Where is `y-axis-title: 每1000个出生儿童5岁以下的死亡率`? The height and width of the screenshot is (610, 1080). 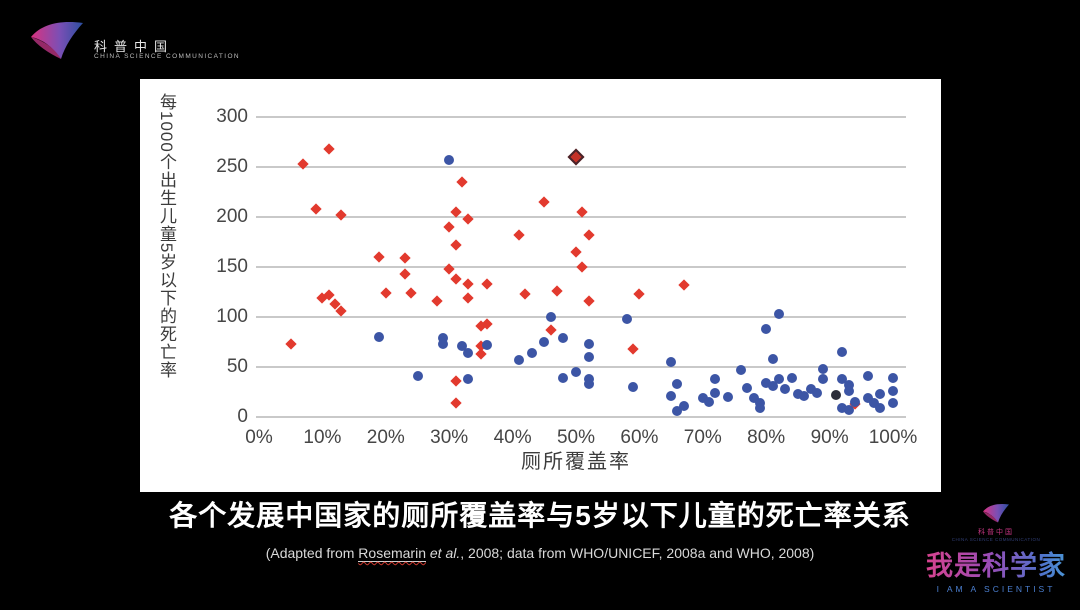
y-axis-title: 每1000个出生儿童5岁以下的死亡率 is located at coordinates (166, 236).